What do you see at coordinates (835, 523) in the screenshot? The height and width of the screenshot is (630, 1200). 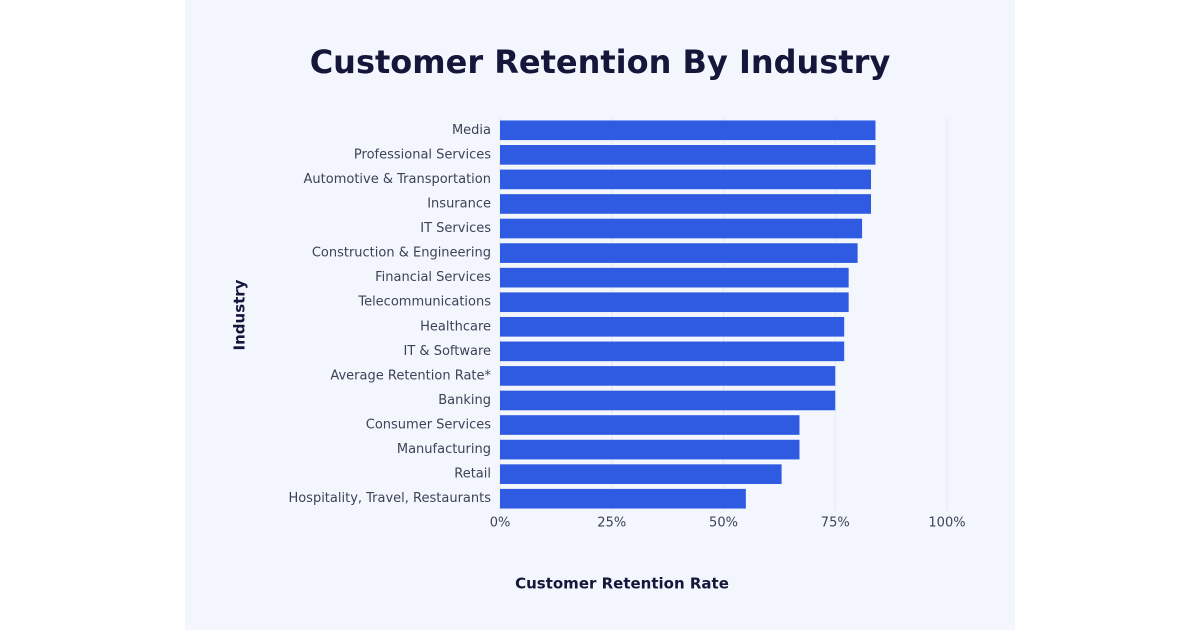 I see `x-tick-label: 75%` at bounding box center [835, 523].